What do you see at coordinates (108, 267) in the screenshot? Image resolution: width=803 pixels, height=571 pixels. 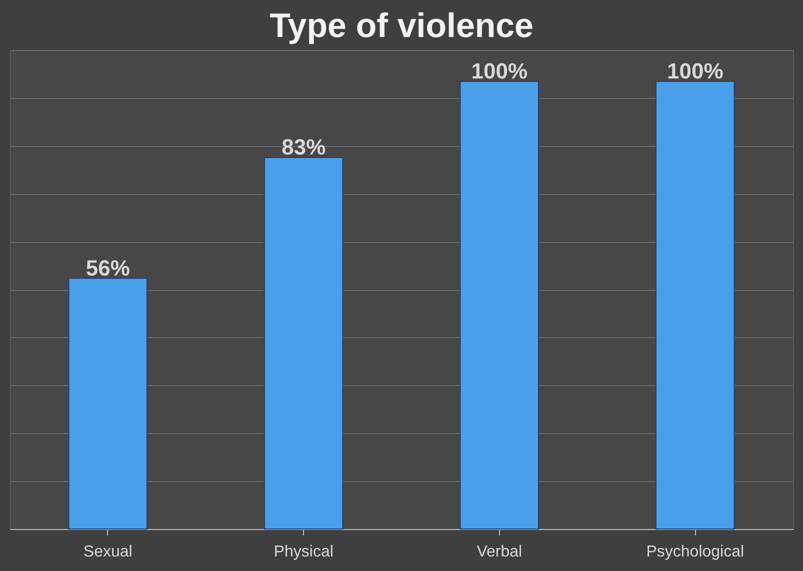 I see `data-label: 56%` at bounding box center [108, 267].